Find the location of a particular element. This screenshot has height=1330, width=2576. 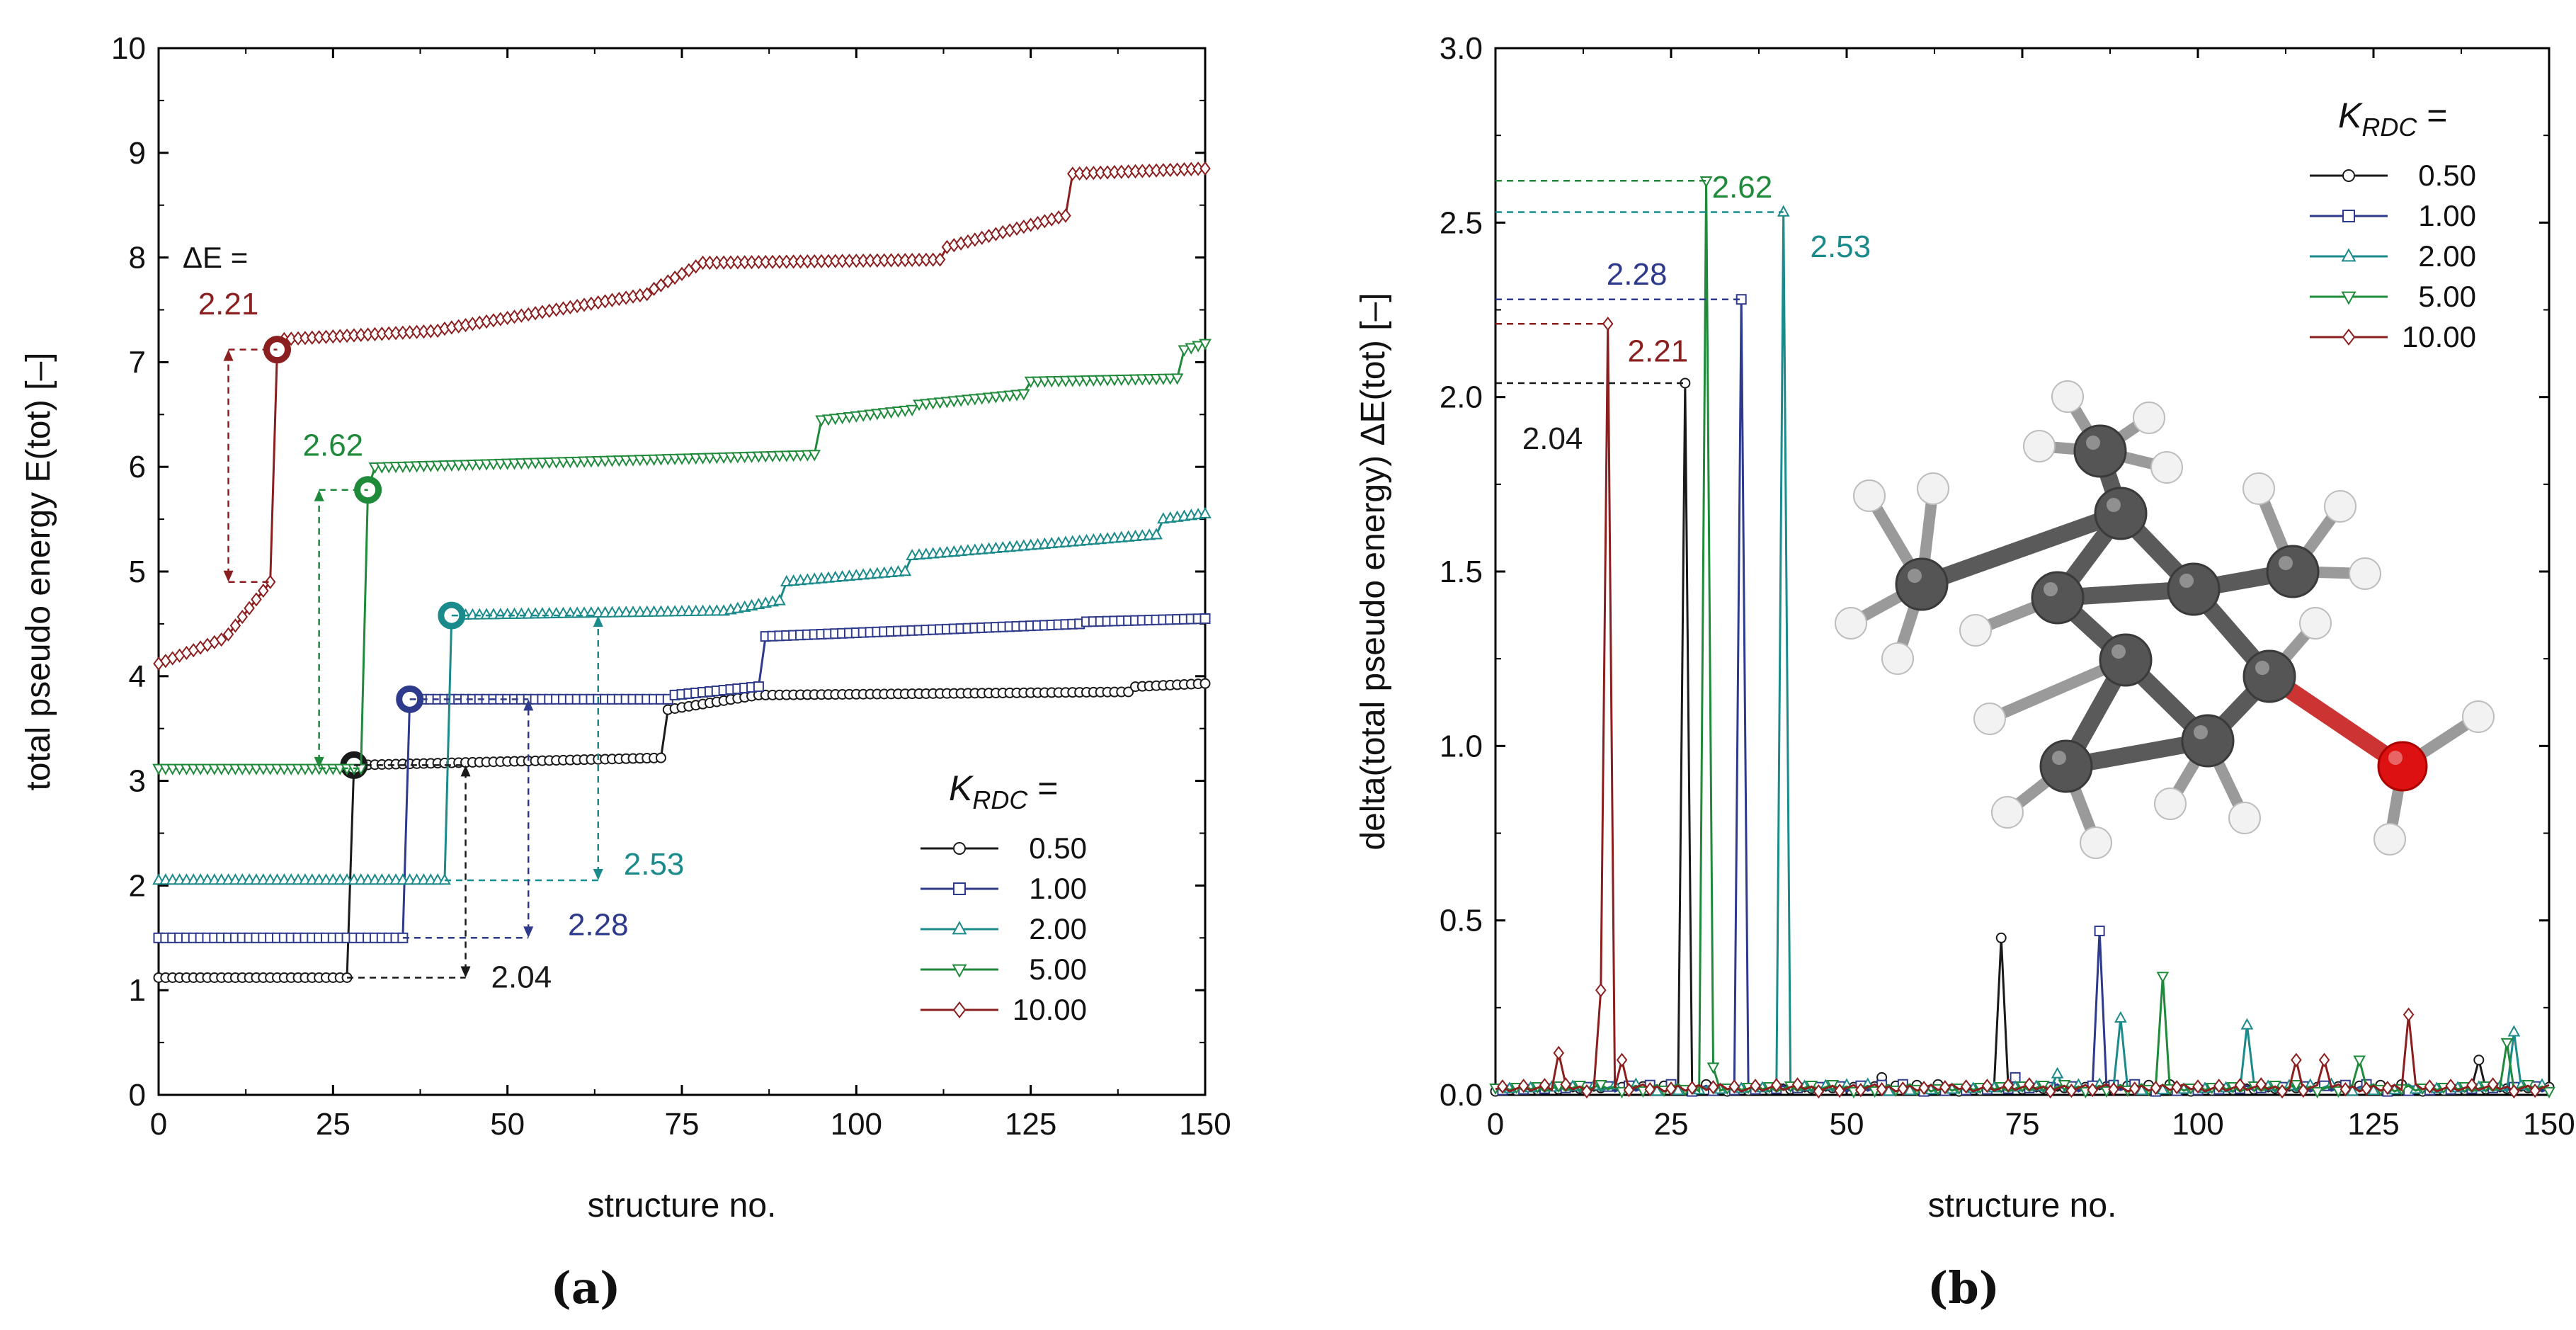

delta-arrowhead-bottom-2.04 is located at coordinates (465, 972).